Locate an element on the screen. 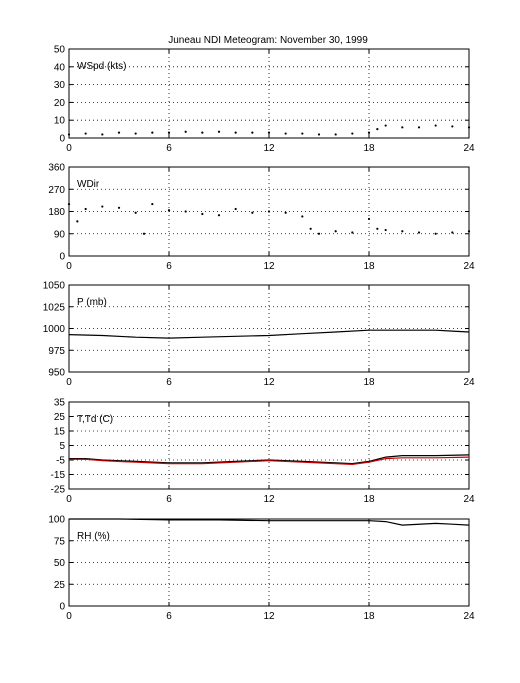 The image size is (520, 683). y-tick-label: 950 is located at coordinates (56, 373).